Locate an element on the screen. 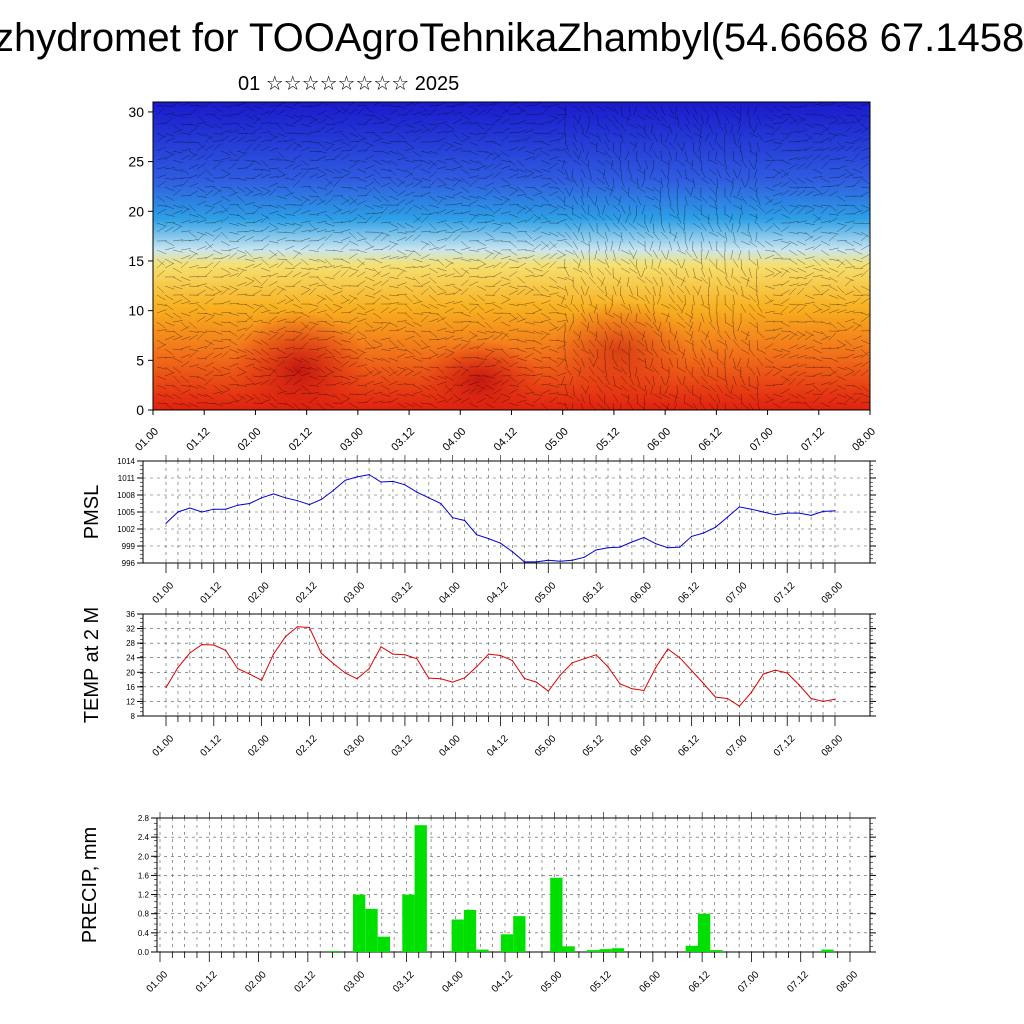  y-tick-label: 0.4 is located at coordinates (144, 933).